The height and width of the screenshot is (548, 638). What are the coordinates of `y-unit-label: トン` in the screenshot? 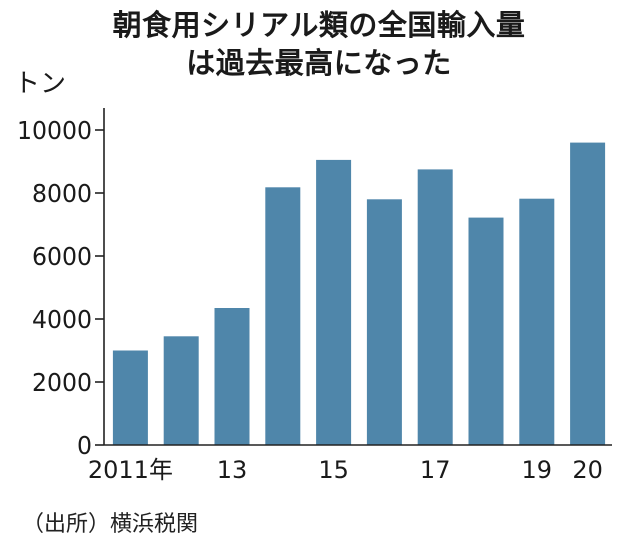 It's located at (40, 84).